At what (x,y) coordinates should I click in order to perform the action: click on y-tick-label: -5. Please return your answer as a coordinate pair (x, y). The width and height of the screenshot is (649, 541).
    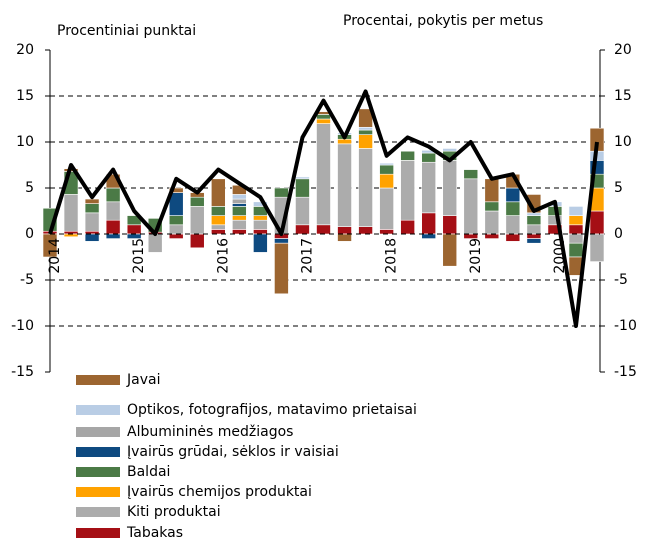
    Looking at the image, I should click on (27, 280).